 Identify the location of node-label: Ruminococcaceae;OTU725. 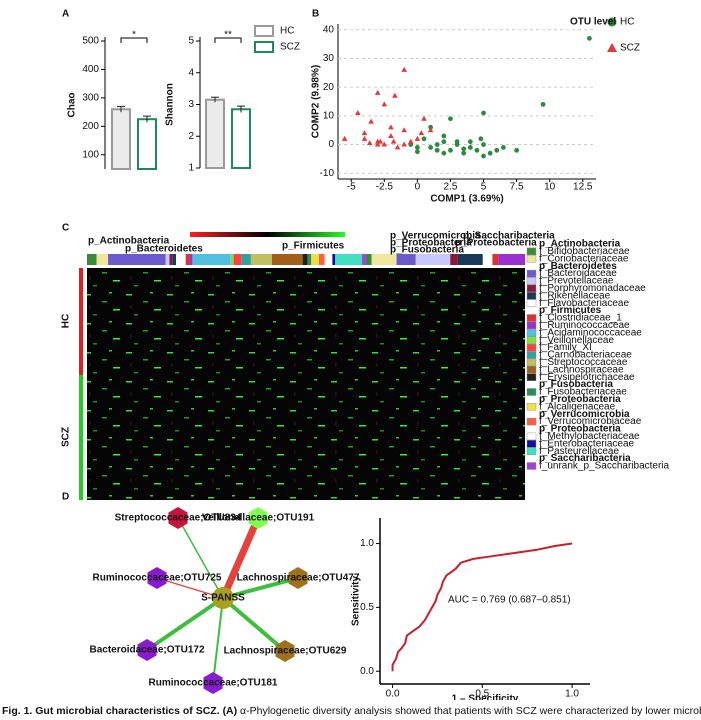
(157, 578).